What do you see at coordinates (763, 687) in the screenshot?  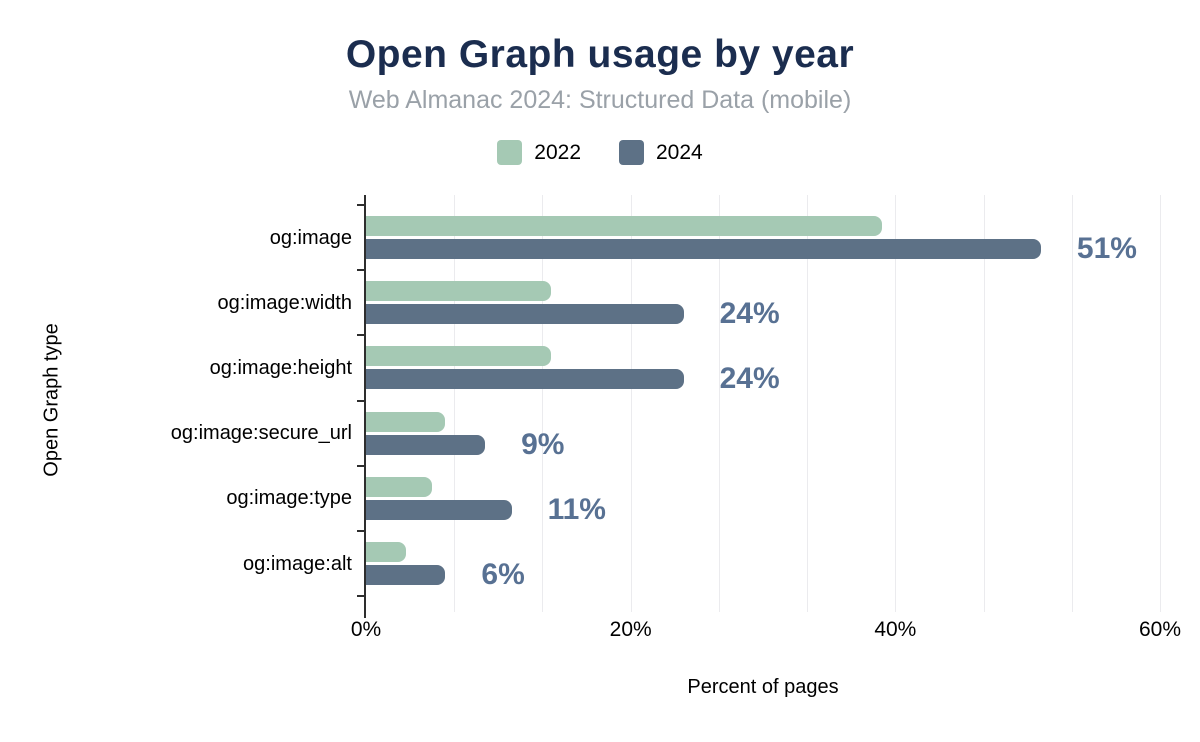 I see `x-axis-title: Percent of pages` at bounding box center [763, 687].